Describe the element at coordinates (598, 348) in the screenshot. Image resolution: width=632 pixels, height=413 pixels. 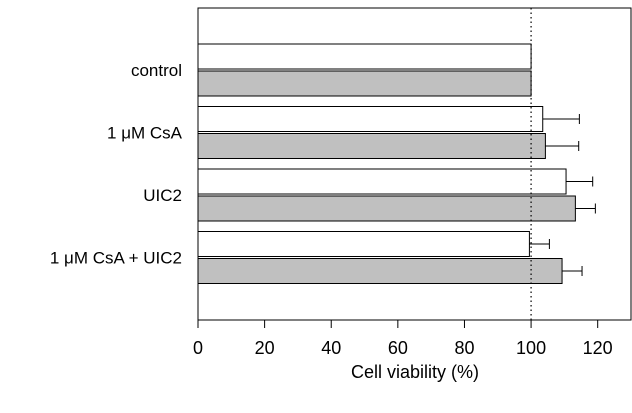
I see `x-tick-label: 120` at that location.